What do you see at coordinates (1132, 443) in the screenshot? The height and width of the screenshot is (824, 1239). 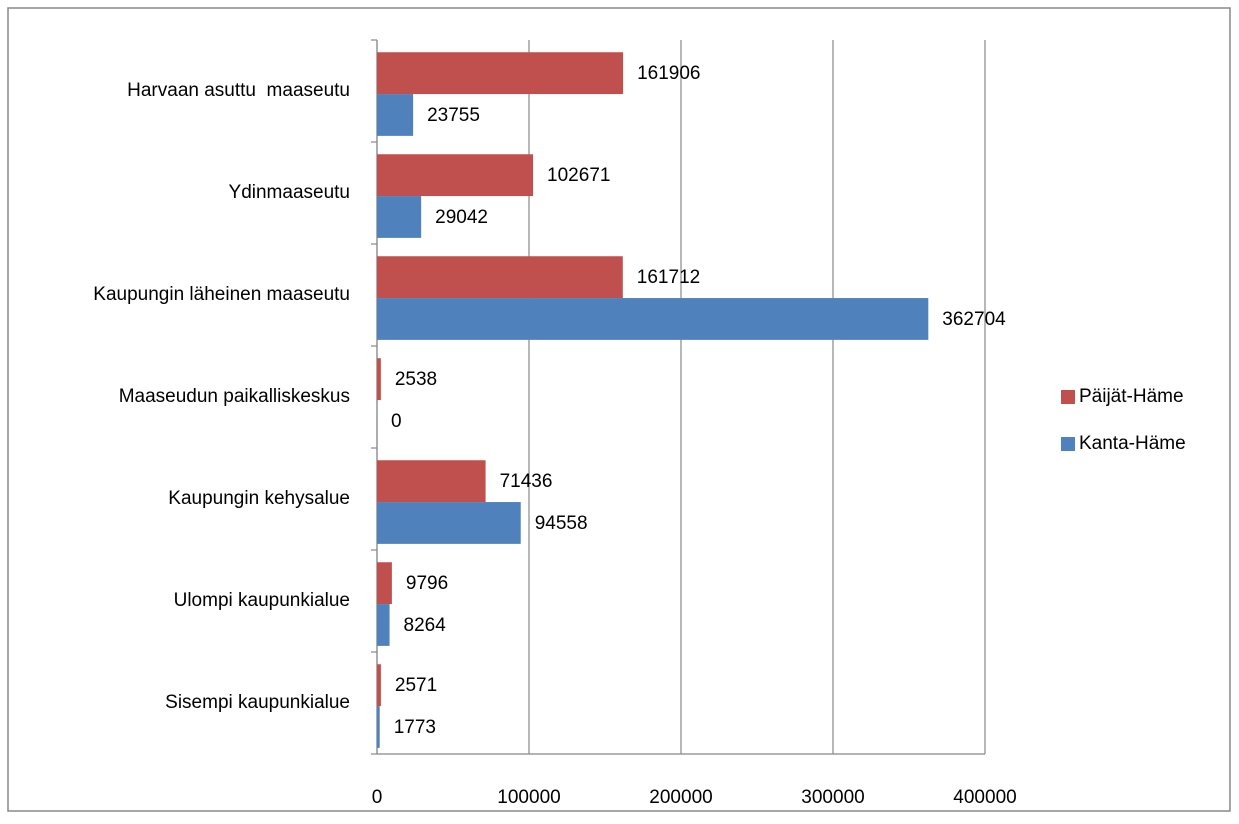 I see `legend-label: Kanta-Häme` at bounding box center [1132, 443].